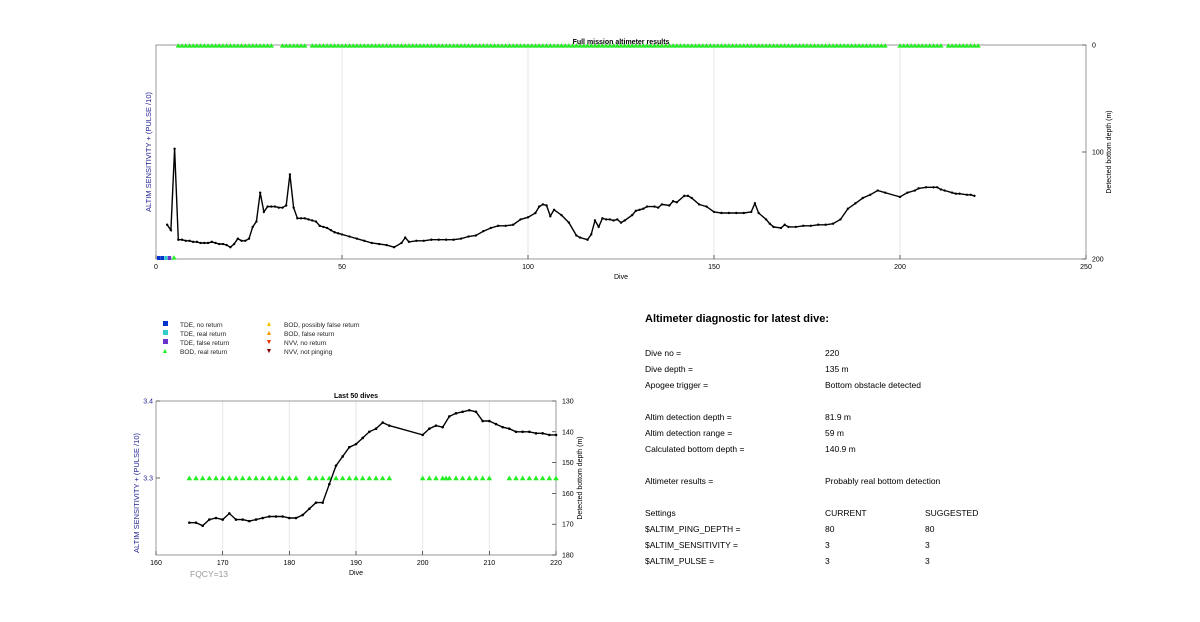 The width and height of the screenshot is (1200, 622). I want to click on diag-value-apogee-trigger: Bottom obstacle detected, so click(873, 385).